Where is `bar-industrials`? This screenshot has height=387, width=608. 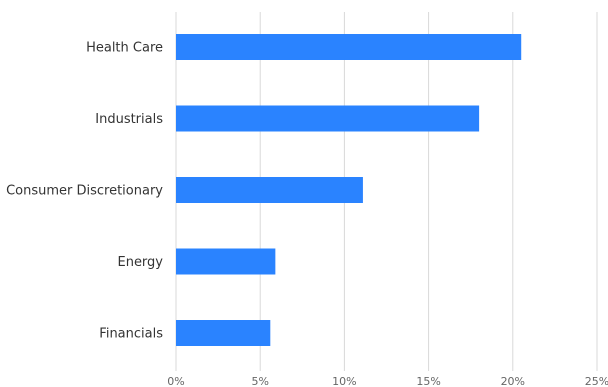
bar-industrials is located at coordinates (328, 118).